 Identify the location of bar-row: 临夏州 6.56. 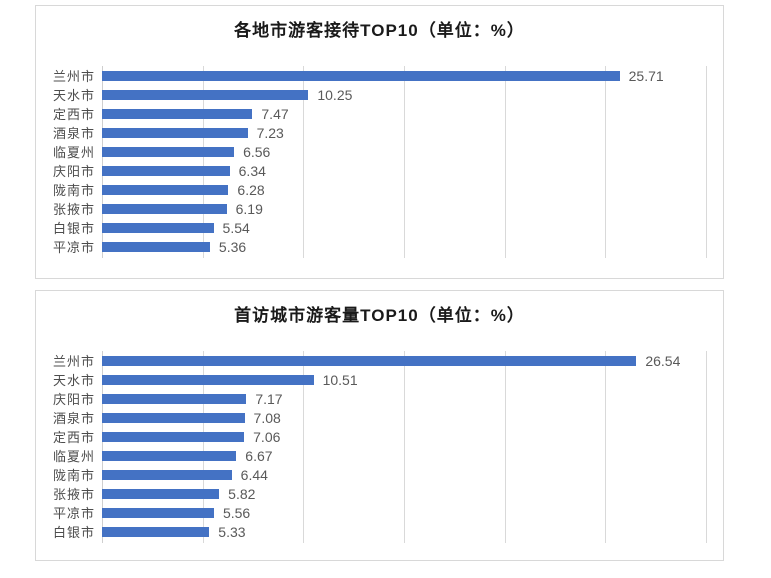
(371, 151).